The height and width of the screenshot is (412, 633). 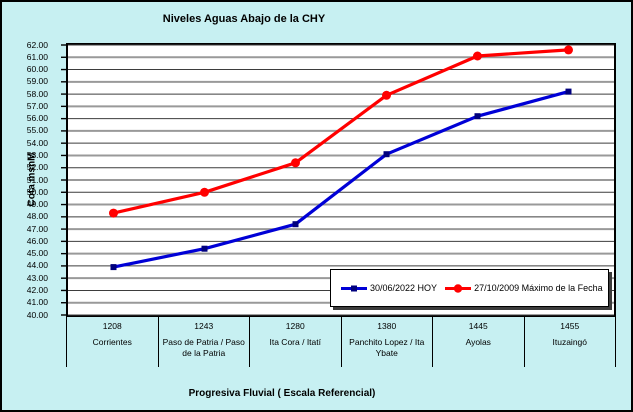 What do you see at coordinates (570, 326) in the screenshot?
I see `x-category-km: 1455` at bounding box center [570, 326].